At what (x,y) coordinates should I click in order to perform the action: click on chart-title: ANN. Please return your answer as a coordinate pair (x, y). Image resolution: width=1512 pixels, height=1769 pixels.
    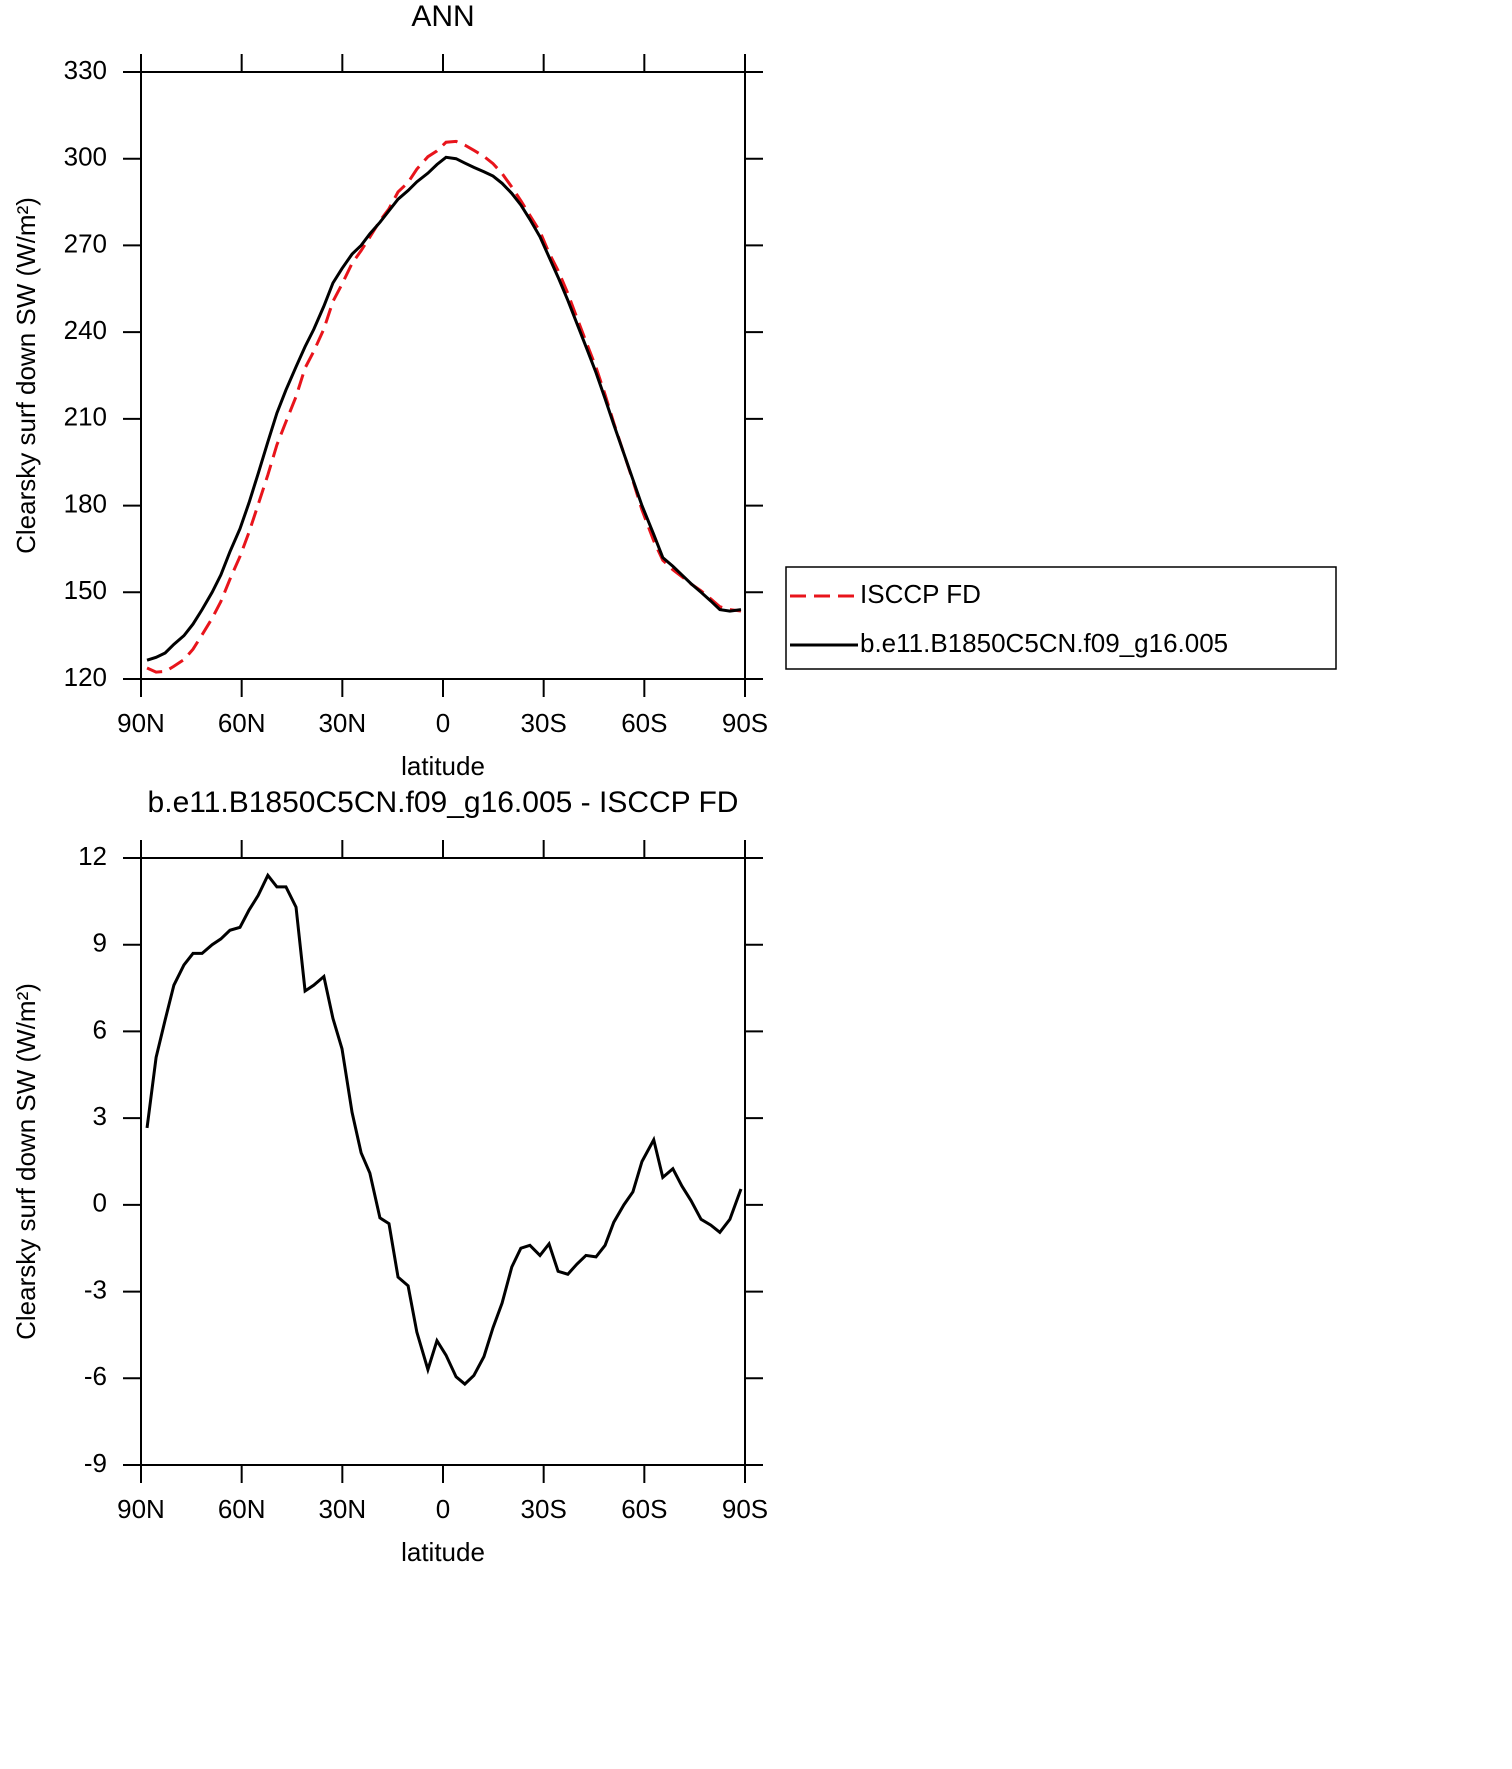
    Looking at the image, I should click on (442, 16).